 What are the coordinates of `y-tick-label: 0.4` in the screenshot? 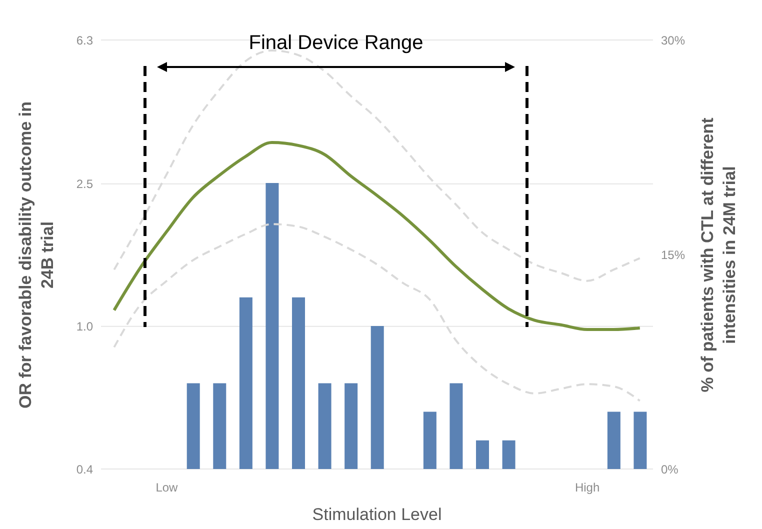 It's located at (85, 469).